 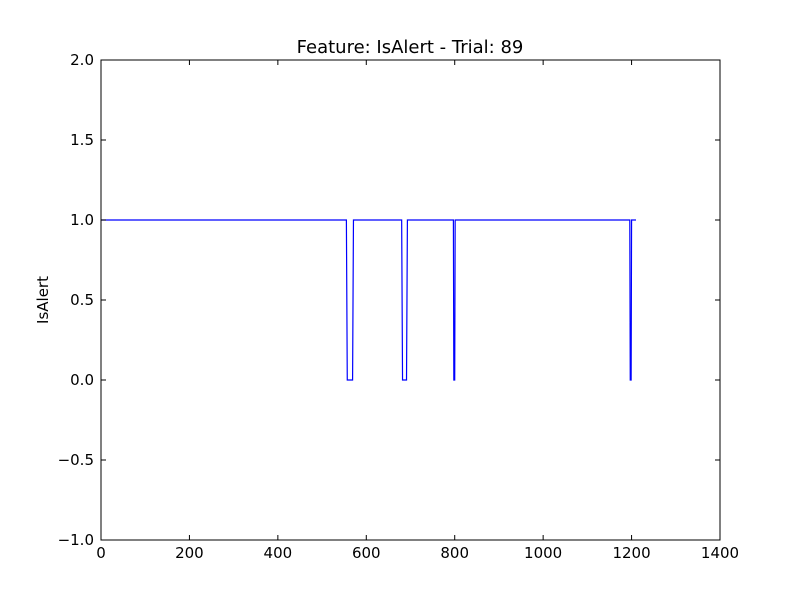 What do you see at coordinates (82, 220) in the screenshot?
I see `y-tick-label: 1.0` at bounding box center [82, 220].